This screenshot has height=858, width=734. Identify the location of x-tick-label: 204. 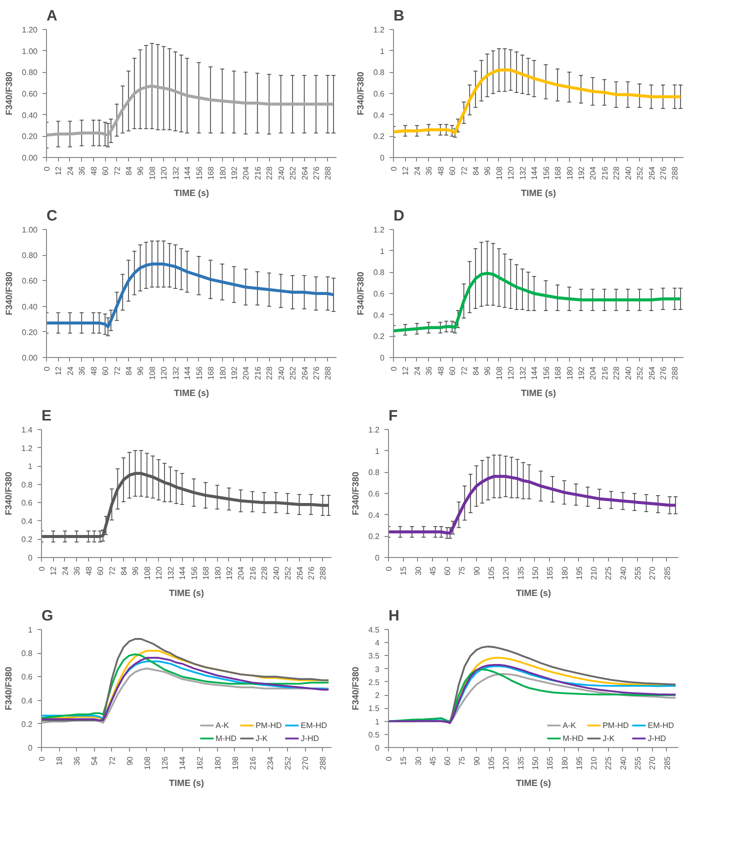
(246, 373).